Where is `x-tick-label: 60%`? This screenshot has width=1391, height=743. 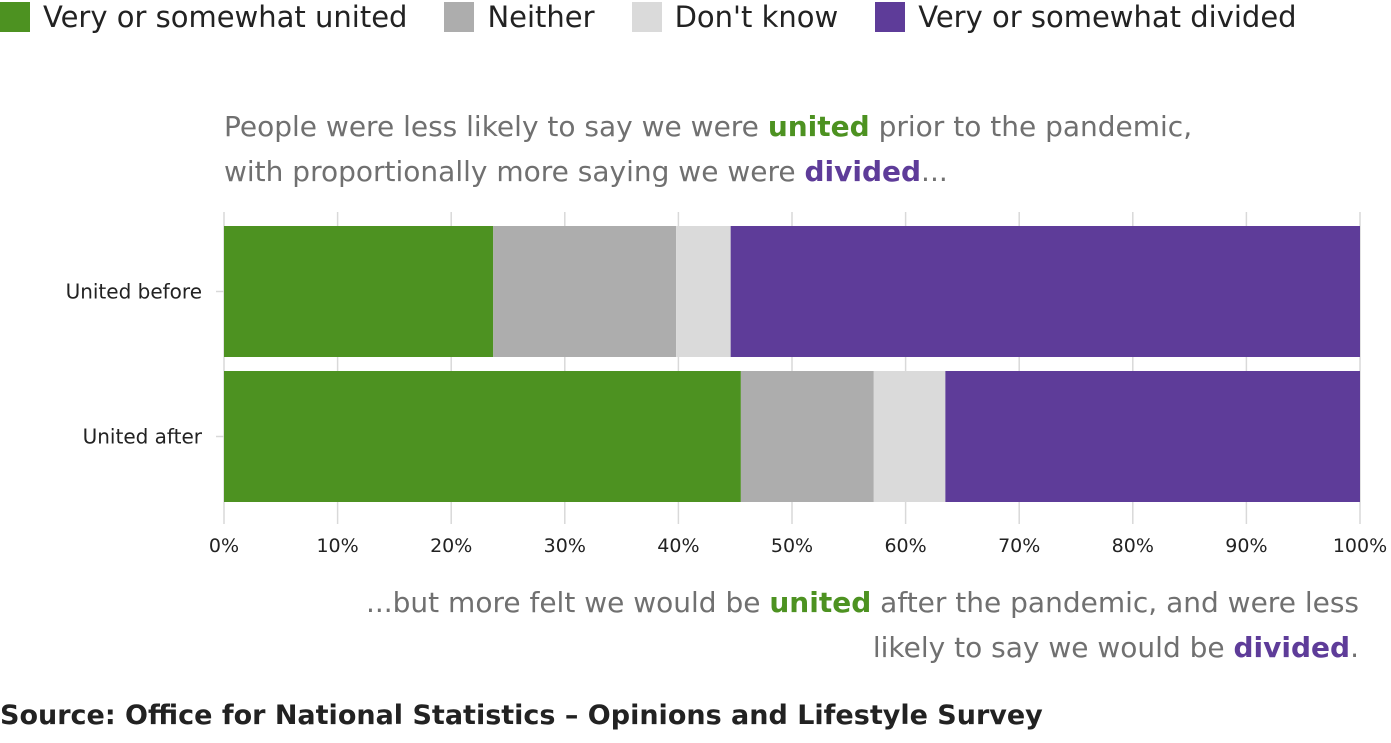 x-tick-label: 60% is located at coordinates (905, 546).